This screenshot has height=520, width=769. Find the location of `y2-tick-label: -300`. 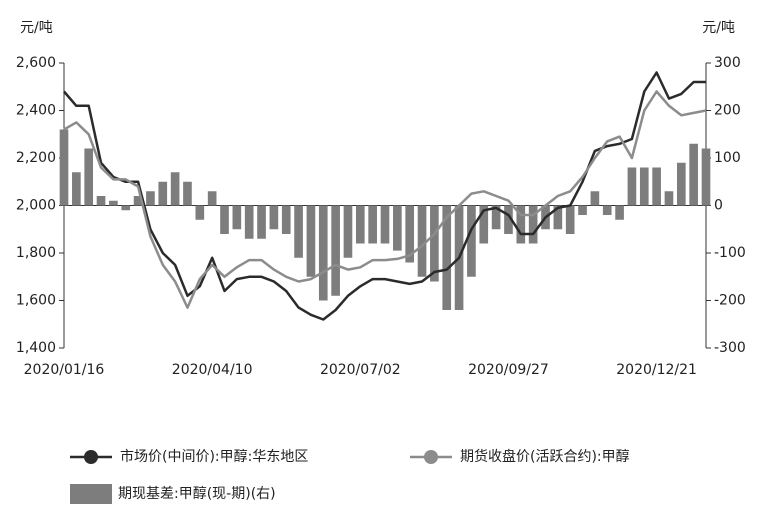

y2-tick-label: -300 is located at coordinates (730, 348).